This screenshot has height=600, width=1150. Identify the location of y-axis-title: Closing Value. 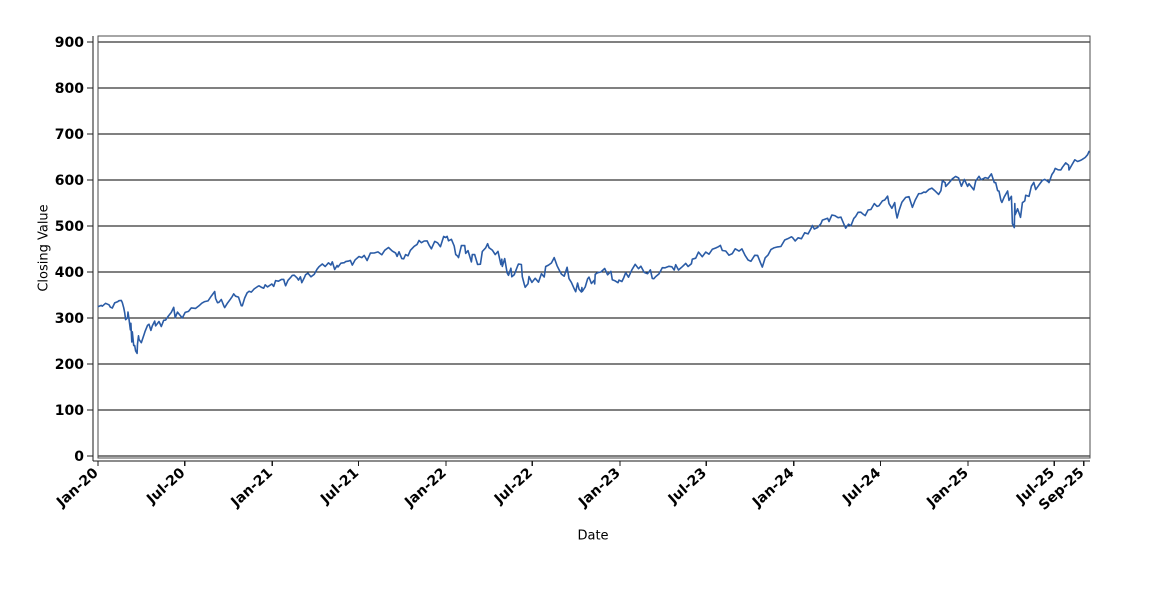
(44, 248).